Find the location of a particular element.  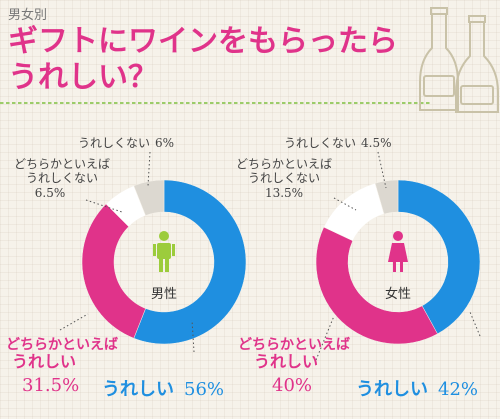

male-label-somewhat-no-1: どちらかといえば is located at coordinates (62, 164).